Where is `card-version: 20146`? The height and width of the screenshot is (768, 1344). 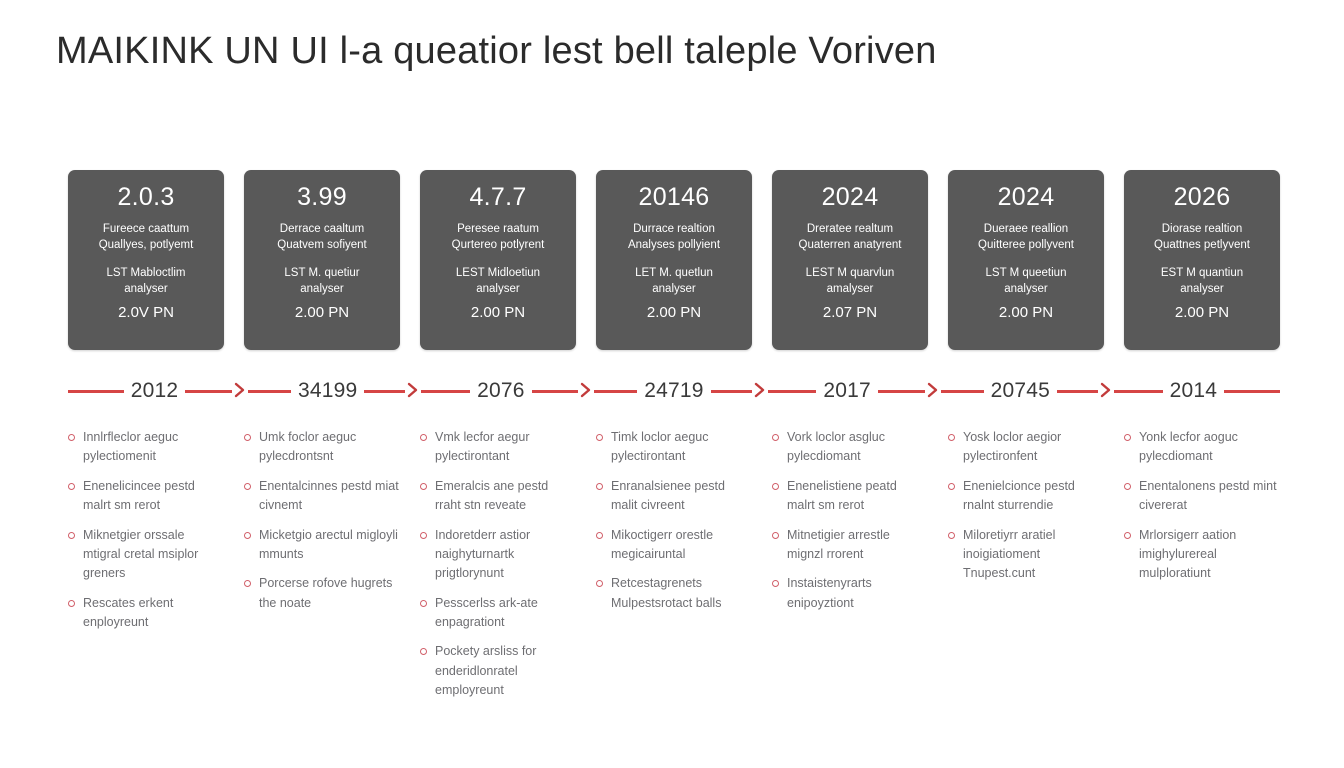
card-version: 20146 is located at coordinates (674, 197).